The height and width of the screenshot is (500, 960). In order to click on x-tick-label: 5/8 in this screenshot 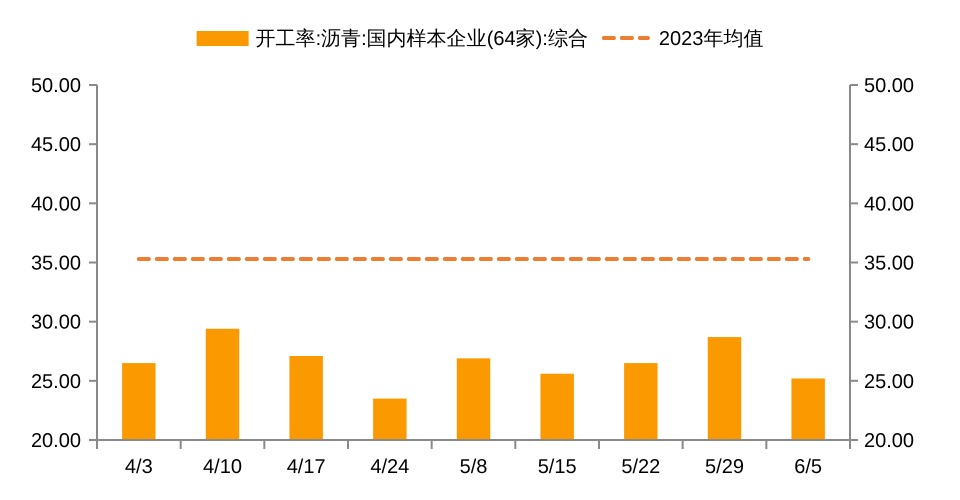, I will do `click(474, 467)`.